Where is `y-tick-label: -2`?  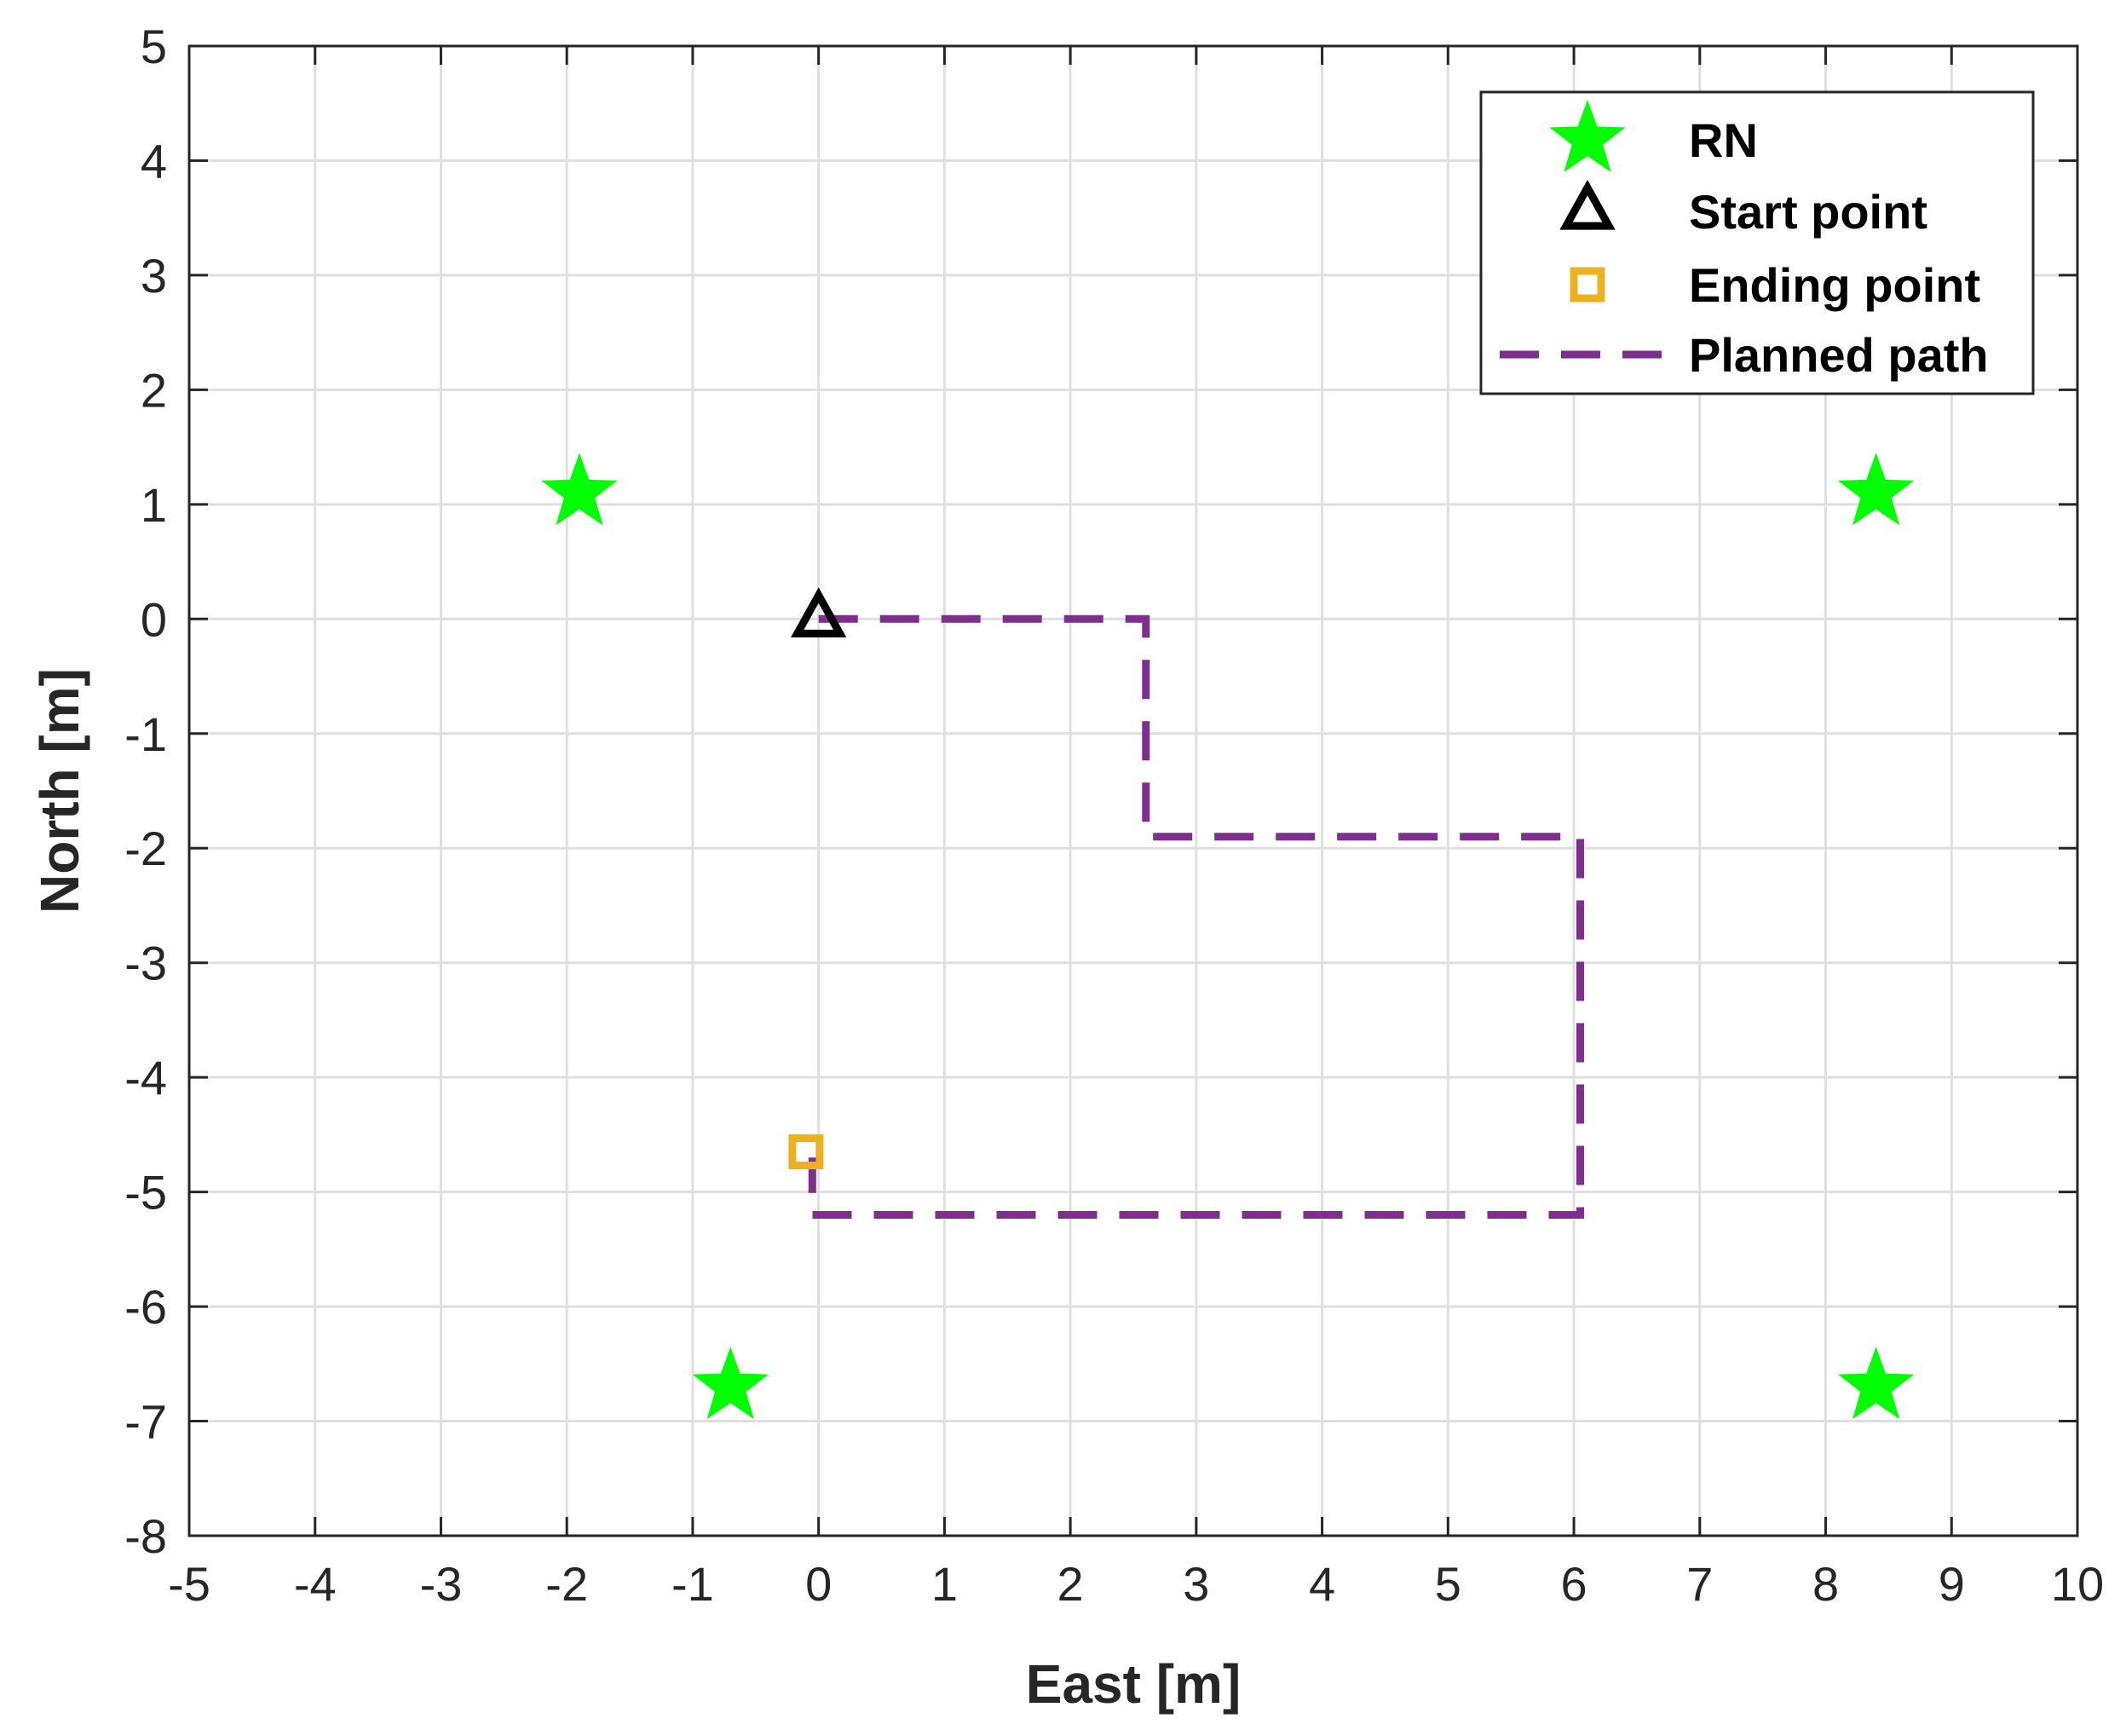
y-tick-label: -2 is located at coordinates (145, 848).